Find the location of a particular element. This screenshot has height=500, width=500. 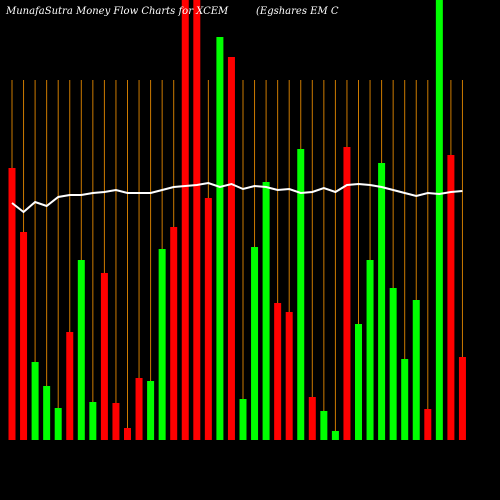

flow-line is located at coordinates (237, 197).